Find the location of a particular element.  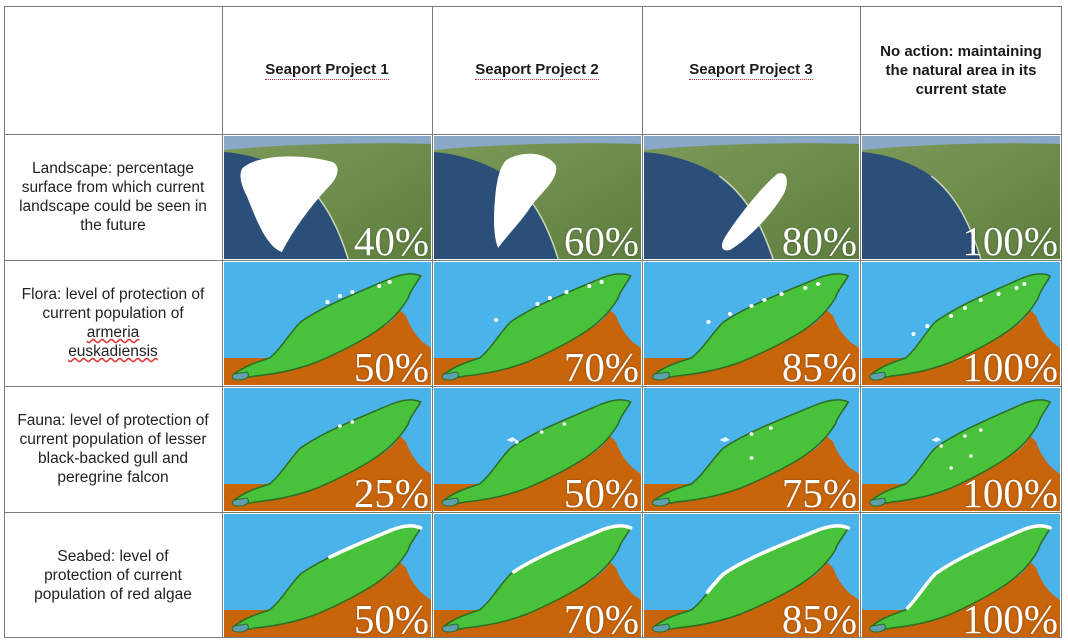

seabed-image: 100% is located at coordinates (961, 575).